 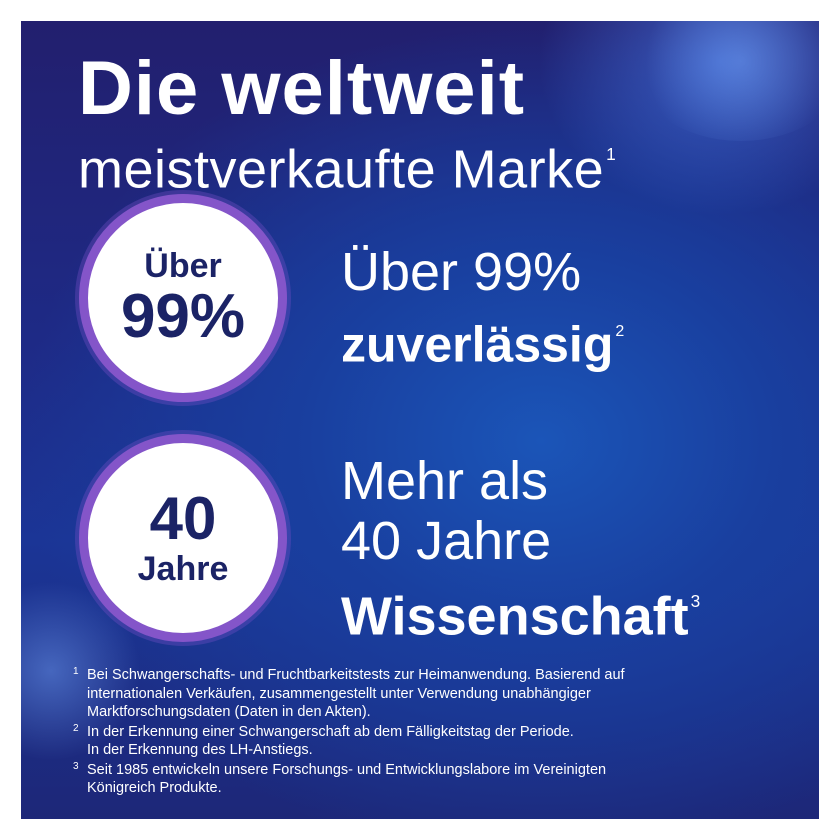 What do you see at coordinates (725, 81) in the screenshot?
I see `background-glow` at bounding box center [725, 81].